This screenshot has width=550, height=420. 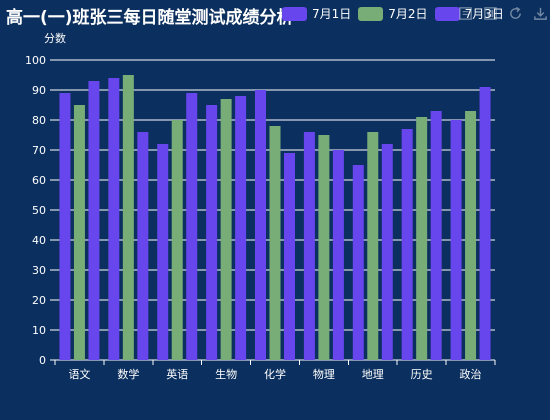 I want to click on legend-item-series-3: 7月3日, so click(x=469, y=13).